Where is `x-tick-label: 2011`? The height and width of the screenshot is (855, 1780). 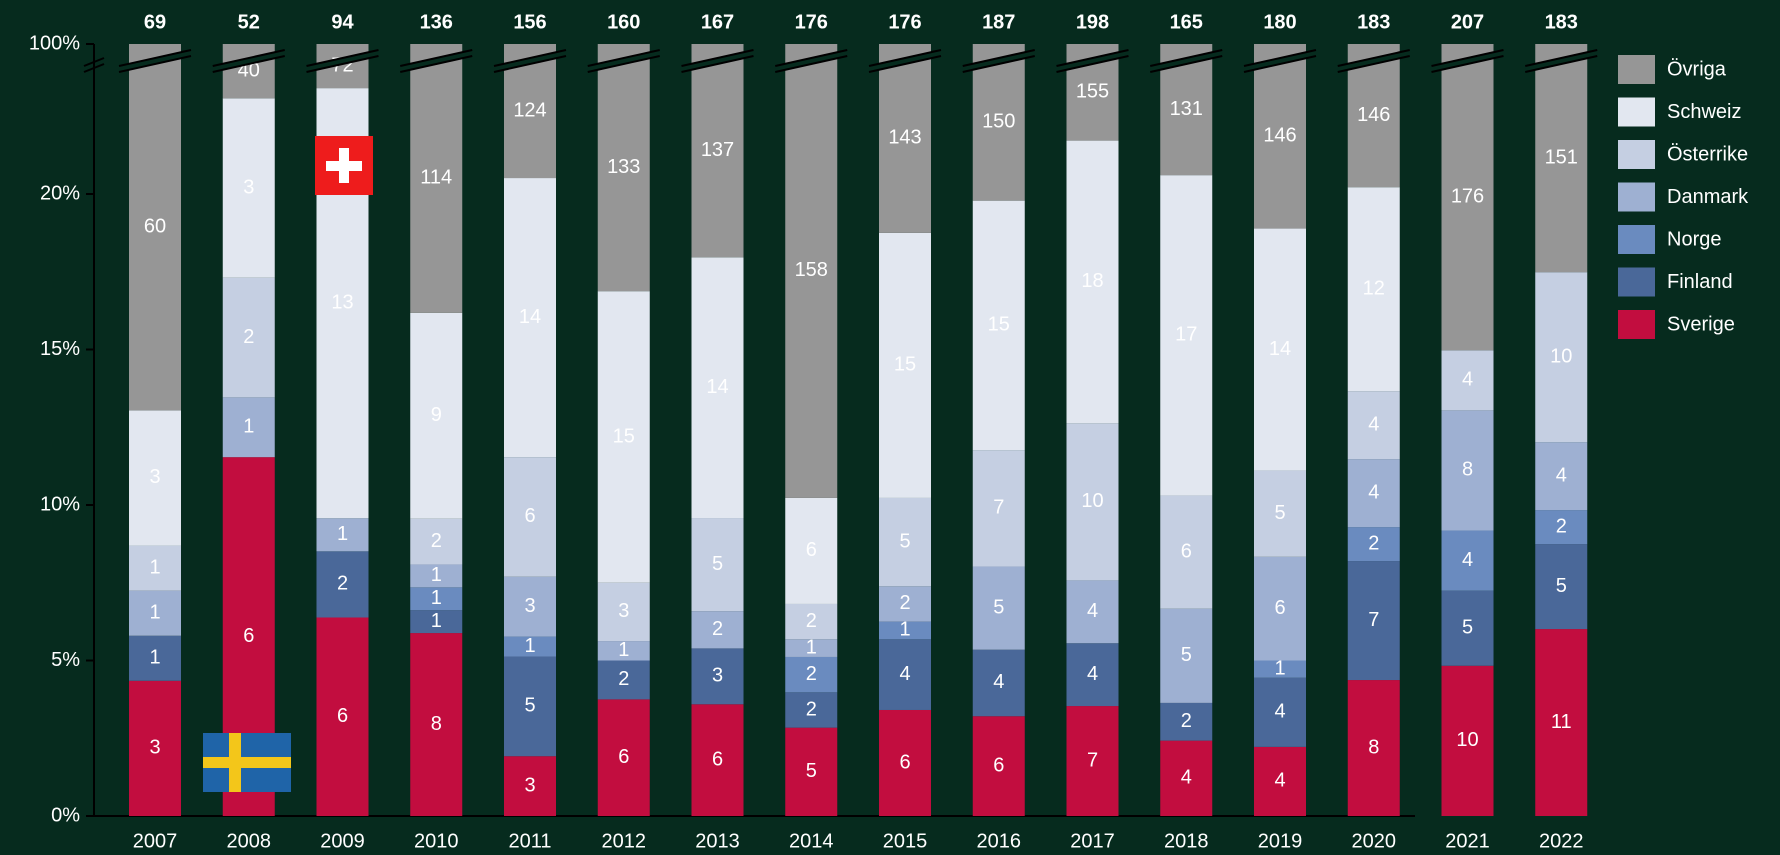 x-tick-label: 2011 is located at coordinates (529, 841).